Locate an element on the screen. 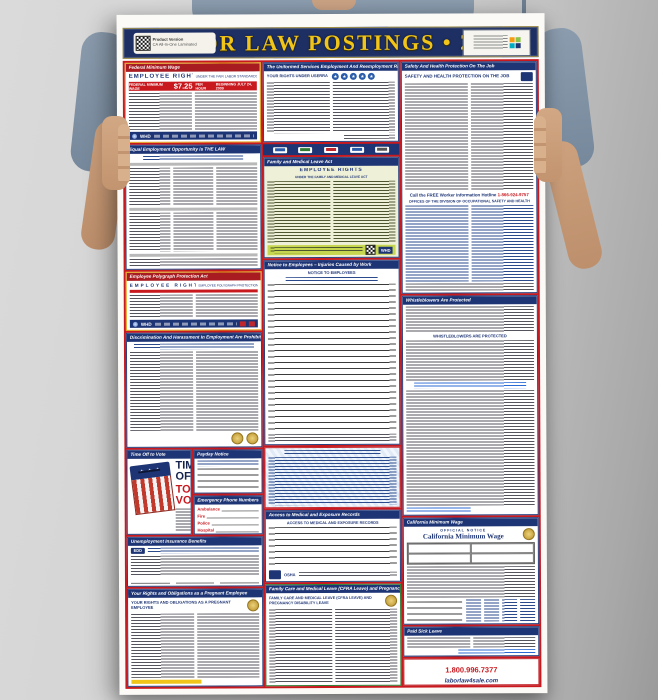 The width and height of the screenshot is (658, 700). ballot-stripes is located at coordinates (153, 494).